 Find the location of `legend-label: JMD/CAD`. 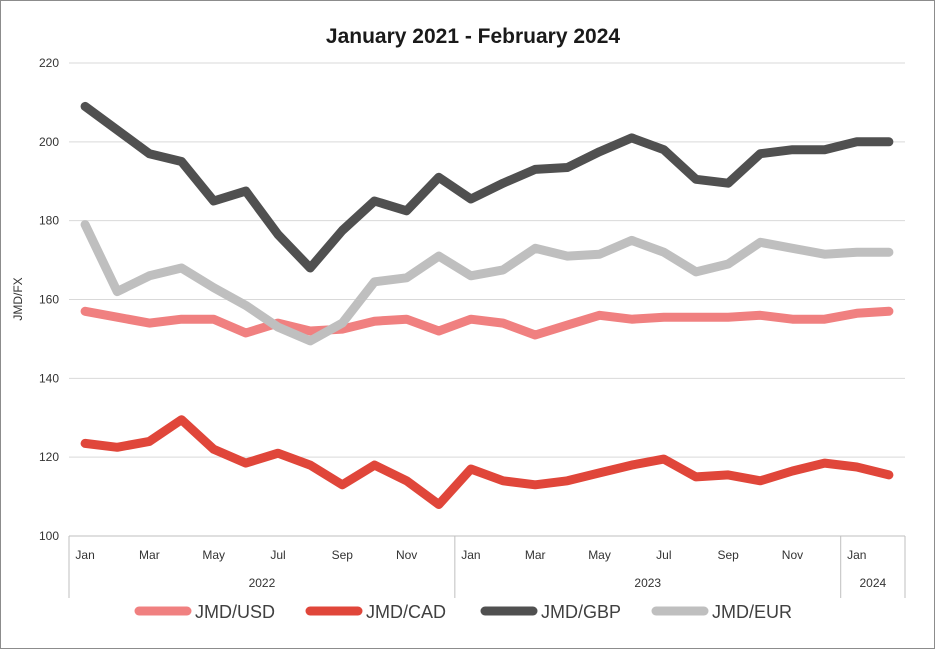

legend-label: JMD/CAD is located at coordinates (406, 612).